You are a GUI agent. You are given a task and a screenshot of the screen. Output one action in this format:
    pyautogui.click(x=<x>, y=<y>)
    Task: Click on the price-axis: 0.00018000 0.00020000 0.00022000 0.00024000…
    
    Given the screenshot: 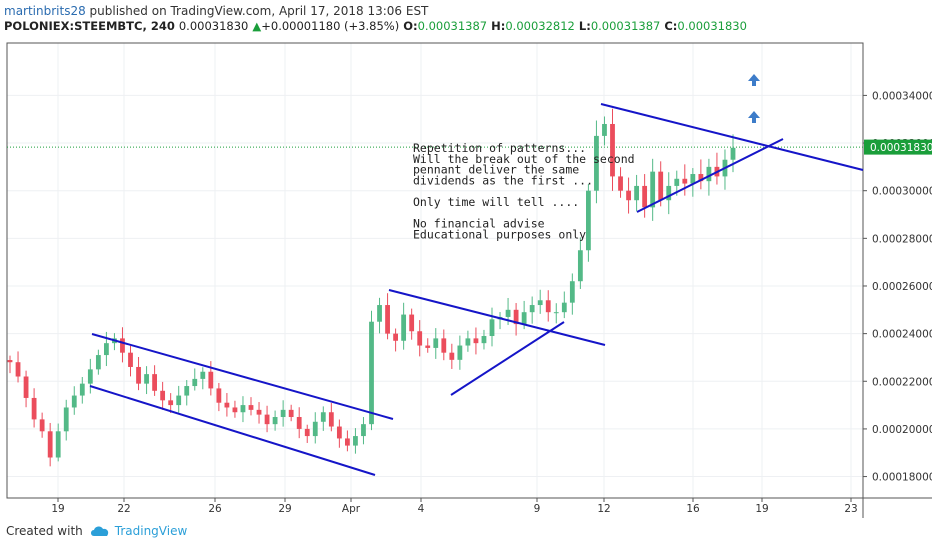 What is the action you would take?
    pyautogui.click(x=897, y=287)
    